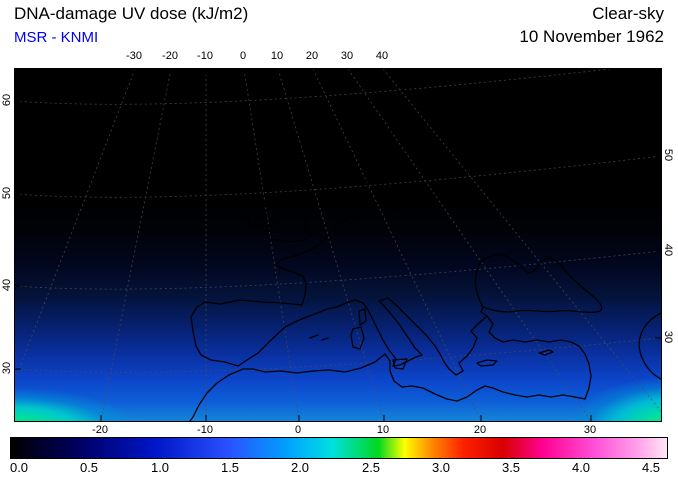 This screenshot has width=678, height=480. I want to click on lat-tick-label-right: 30, so click(668, 337).